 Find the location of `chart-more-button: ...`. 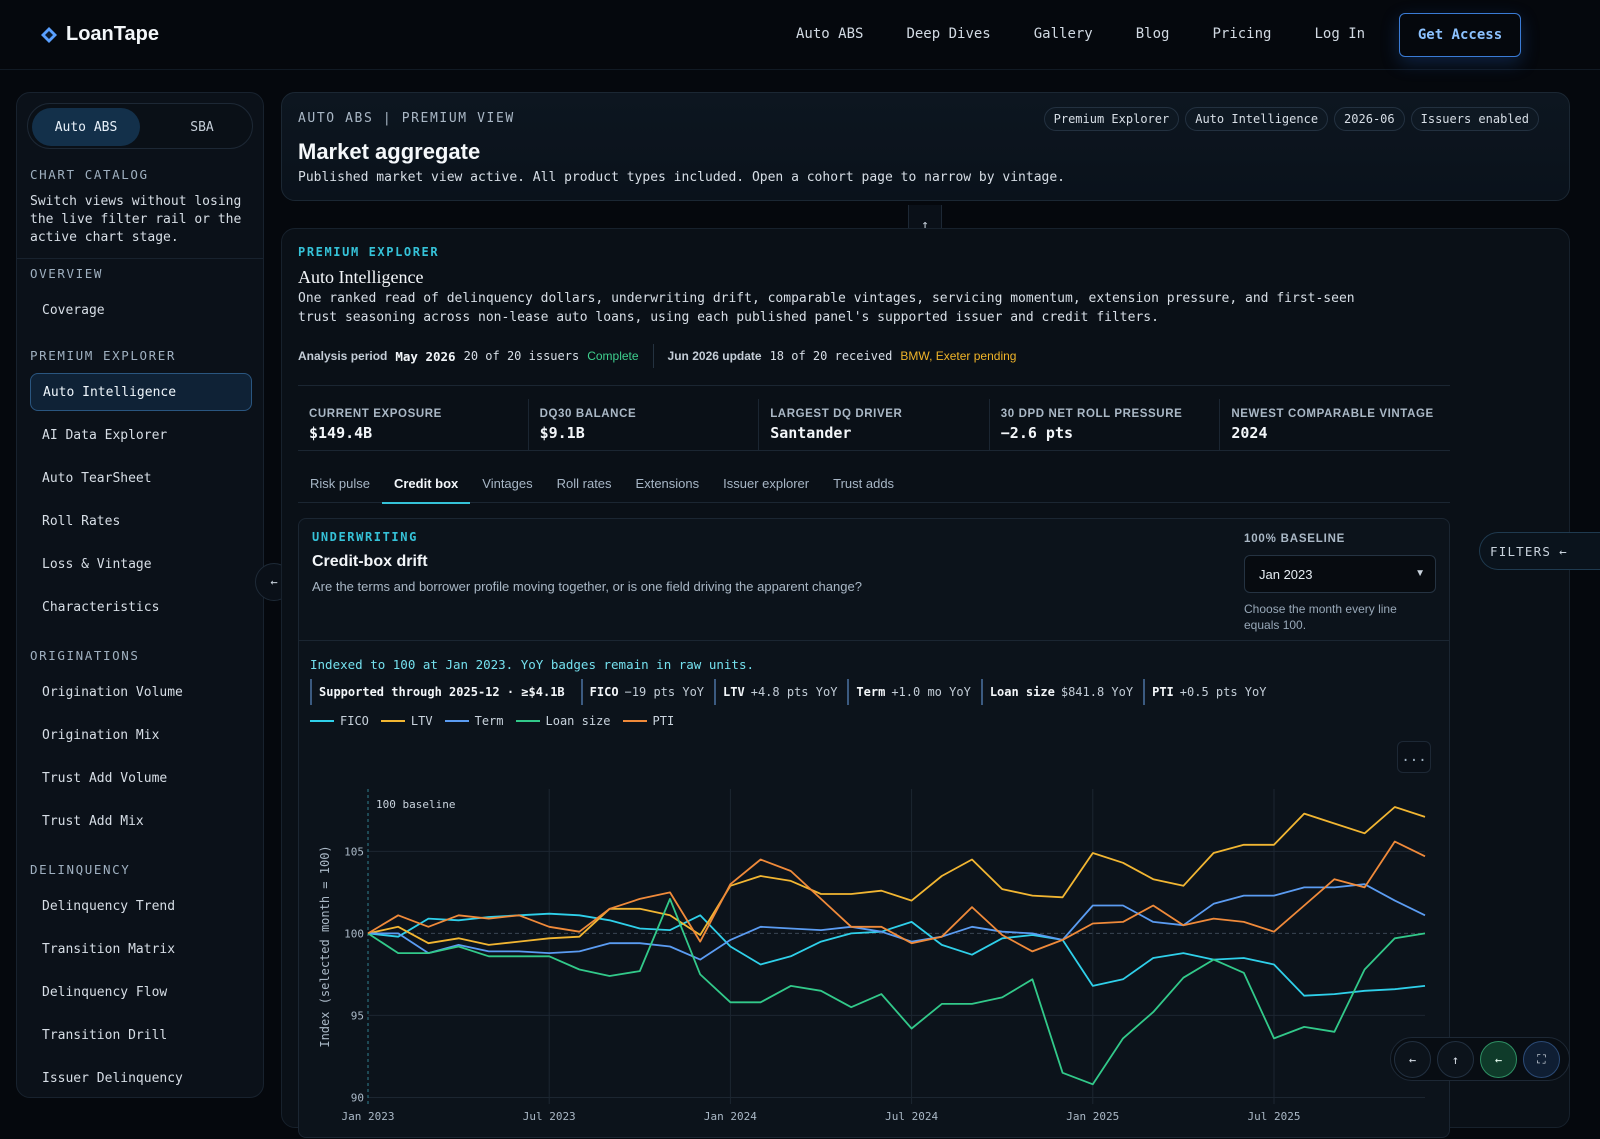

chart-more-button: ... is located at coordinates (1414, 757).